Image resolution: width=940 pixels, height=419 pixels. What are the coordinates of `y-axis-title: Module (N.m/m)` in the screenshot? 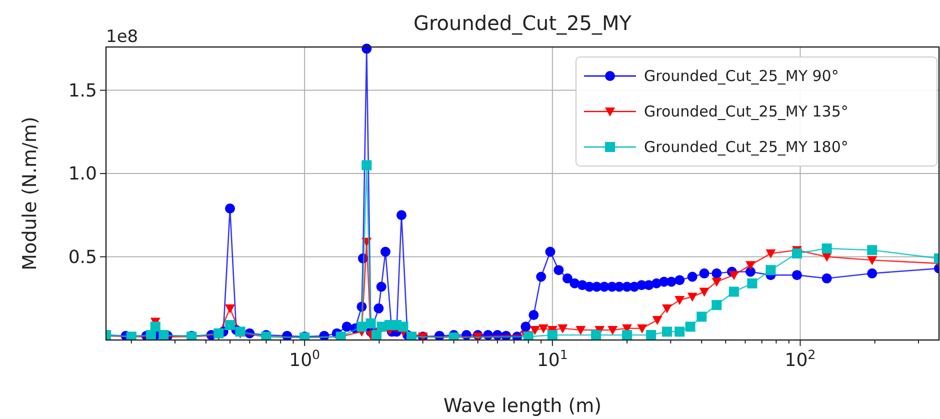 It's located at (30, 193).